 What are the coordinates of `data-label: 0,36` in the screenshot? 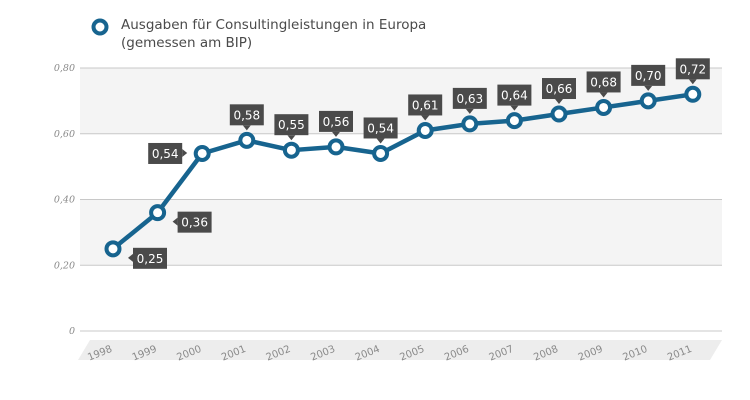 It's located at (192, 222).